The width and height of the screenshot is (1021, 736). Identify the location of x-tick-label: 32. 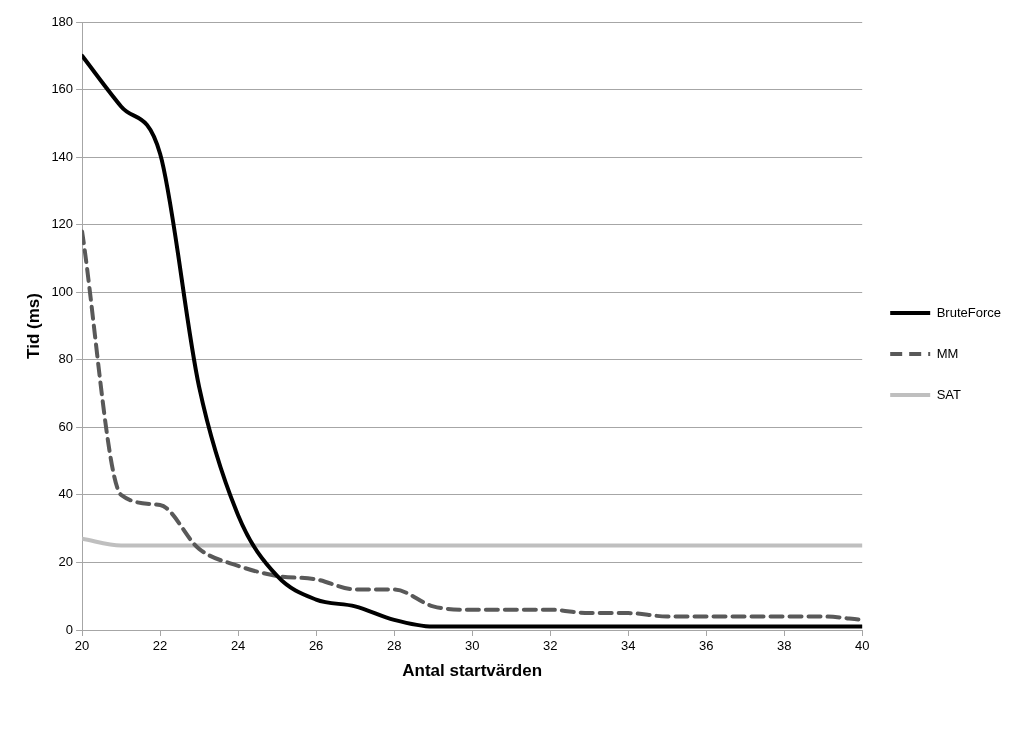
(550, 646).